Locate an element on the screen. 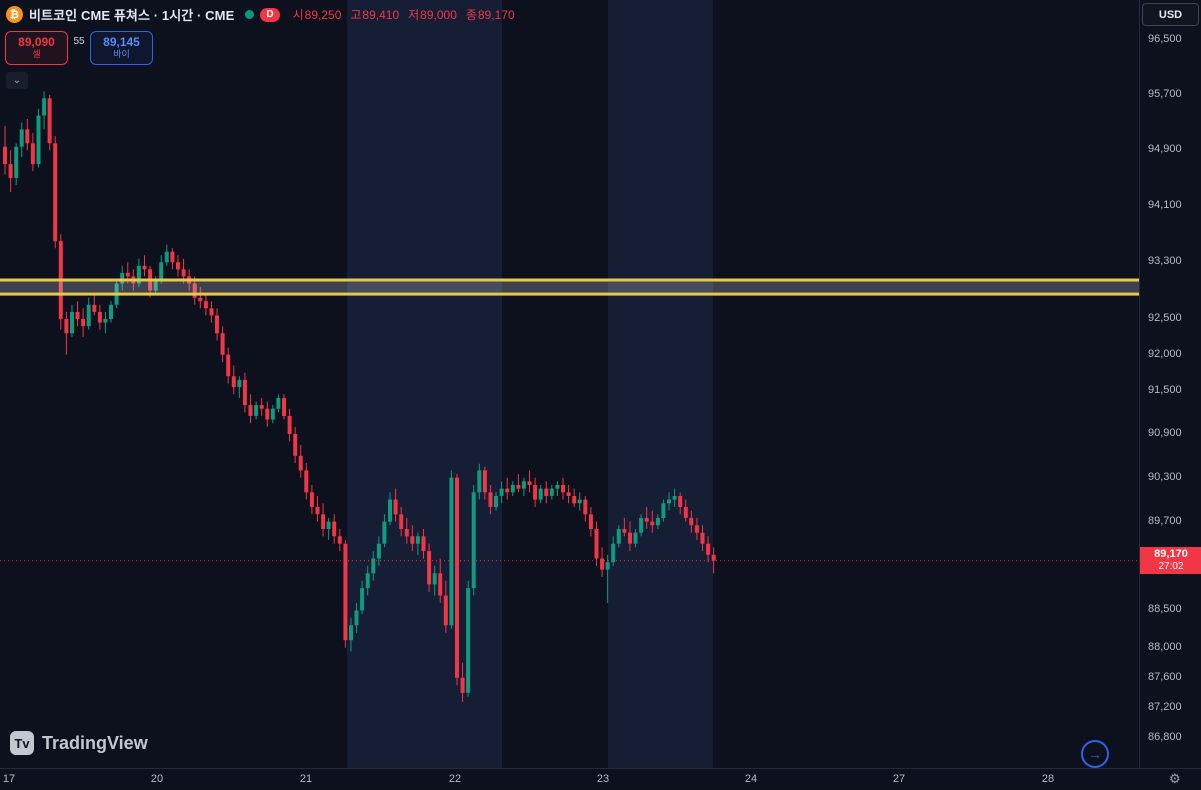 The width and height of the screenshot is (1201, 790). ohlc-high: 고89,410 is located at coordinates (374, 14).